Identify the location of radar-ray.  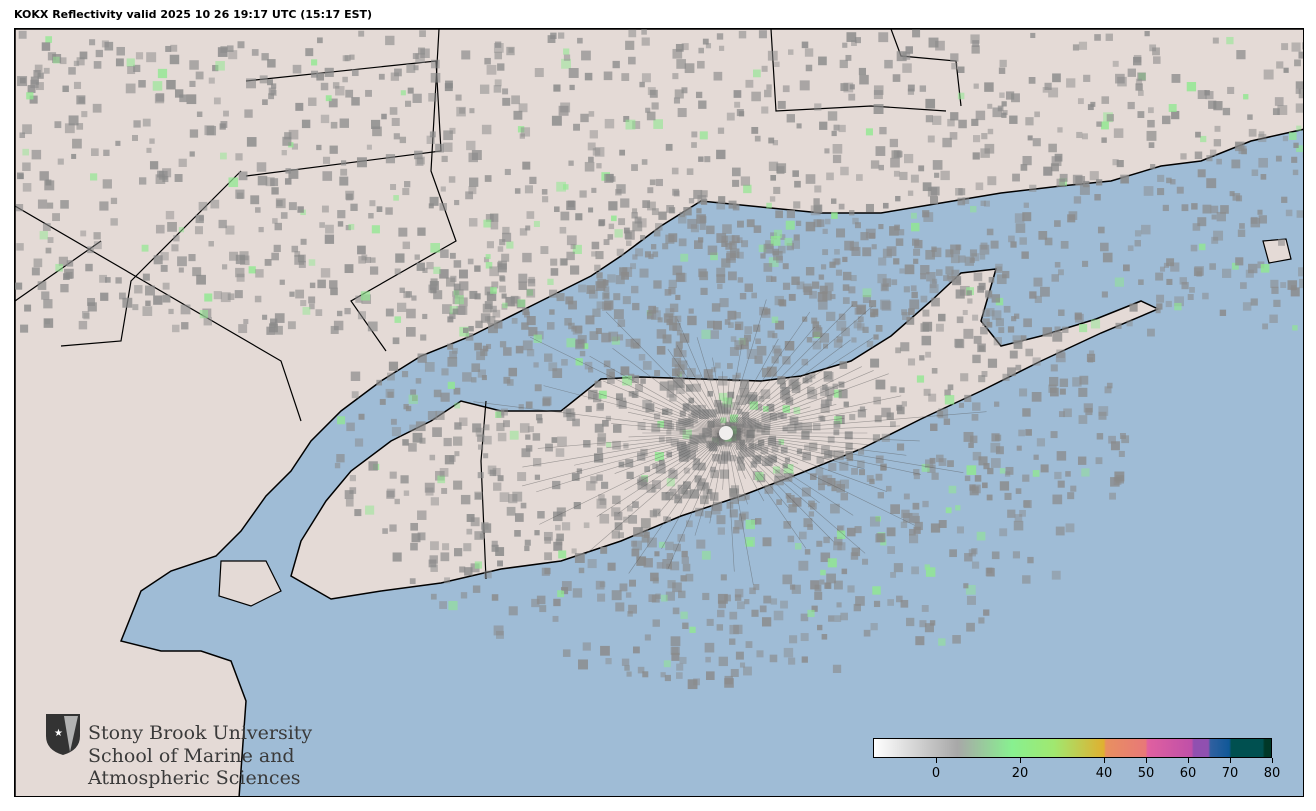
(799, 385).